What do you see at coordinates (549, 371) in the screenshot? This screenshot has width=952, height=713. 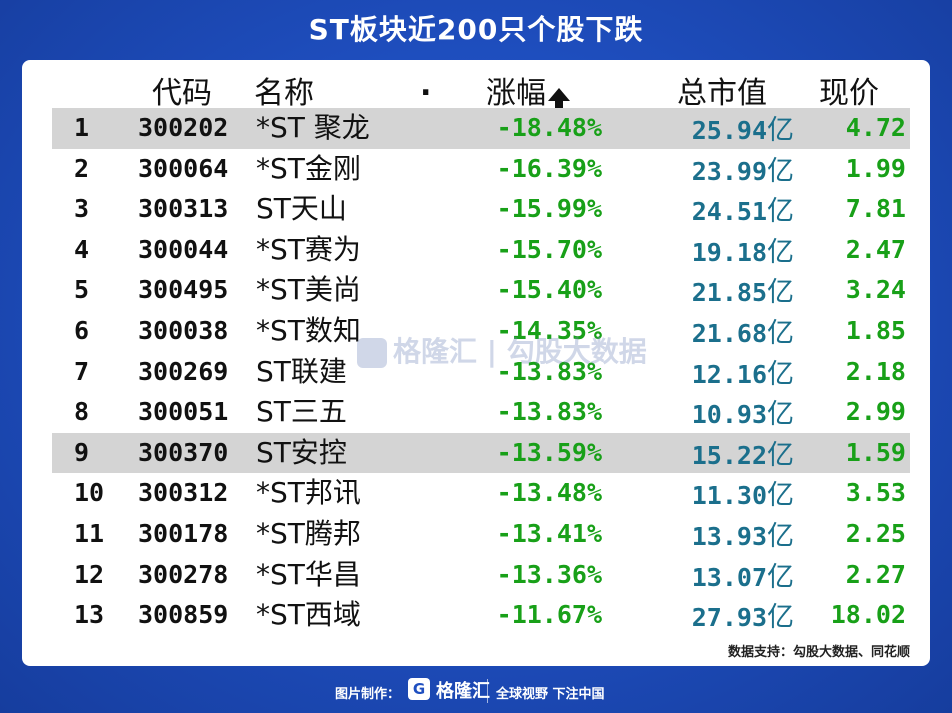 I see `row-change: -13.83%` at bounding box center [549, 371].